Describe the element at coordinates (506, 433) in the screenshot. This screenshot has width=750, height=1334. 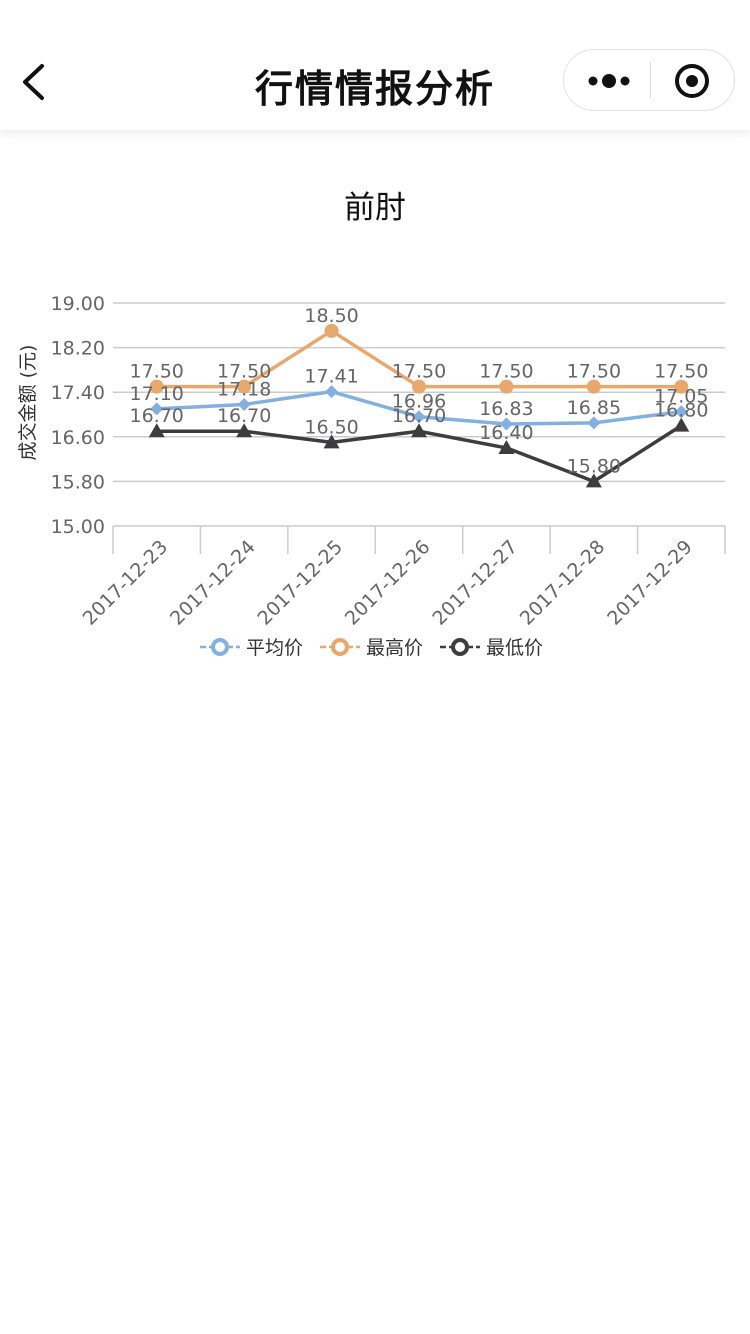
I see `data-label: 16.40` at that location.